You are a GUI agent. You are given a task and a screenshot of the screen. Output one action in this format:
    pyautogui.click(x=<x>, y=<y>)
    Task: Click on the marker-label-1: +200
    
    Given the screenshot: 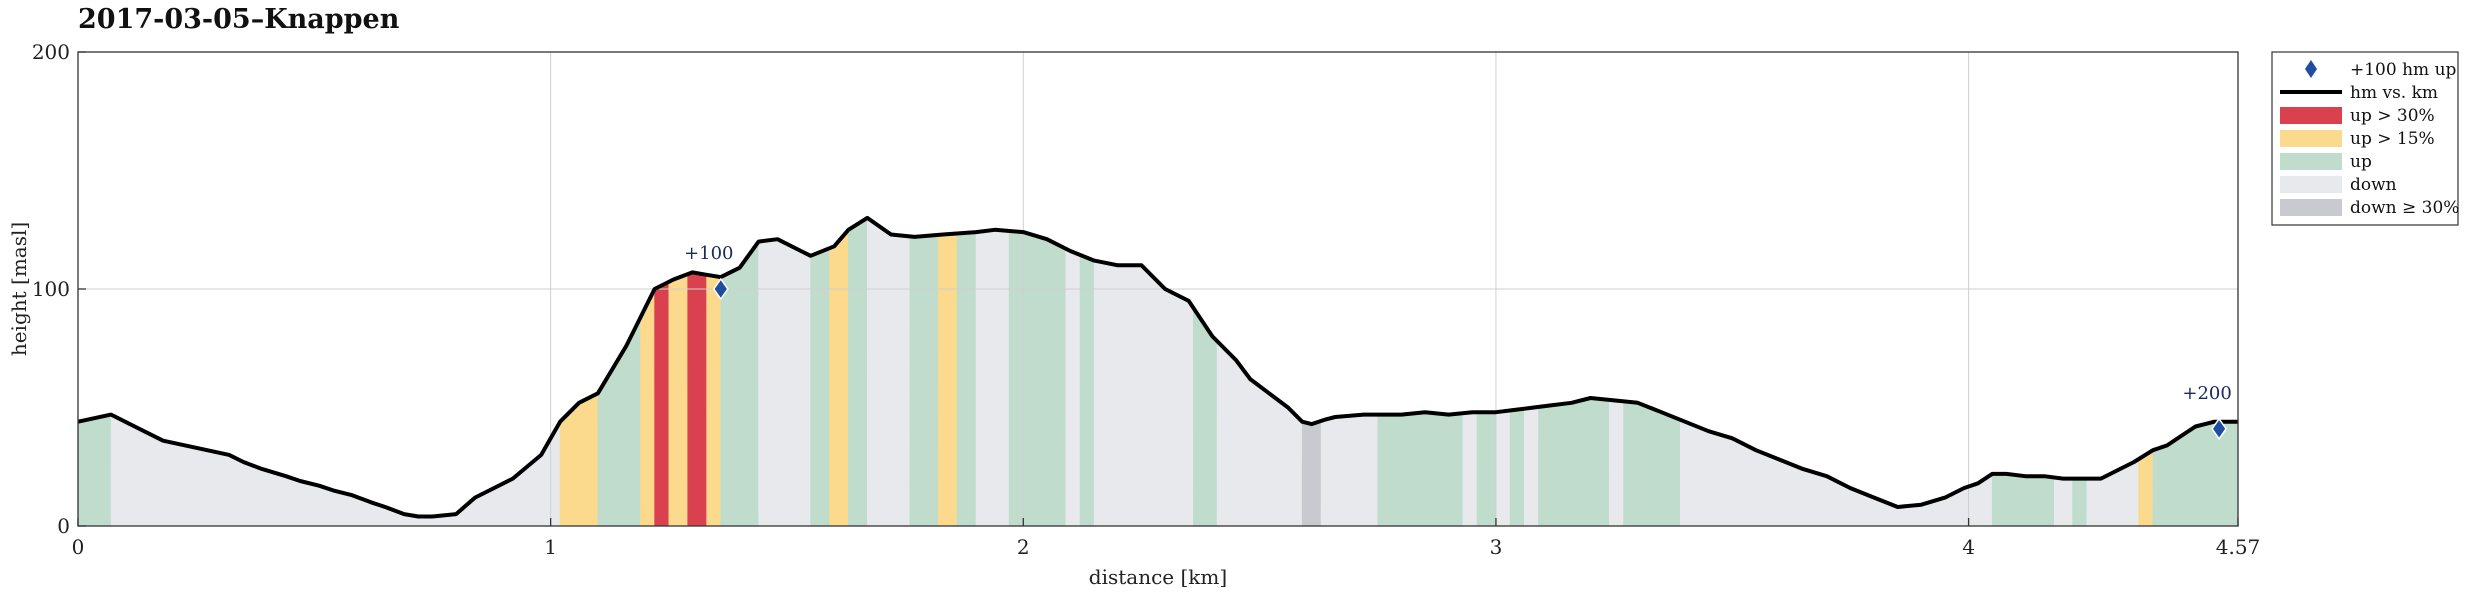 What is the action you would take?
    pyautogui.click(x=2206, y=393)
    